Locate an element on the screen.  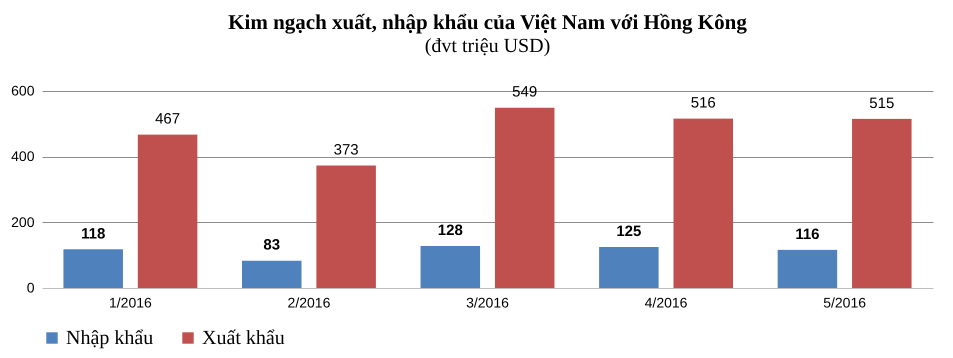
data-label: 128 is located at coordinates (450, 230).